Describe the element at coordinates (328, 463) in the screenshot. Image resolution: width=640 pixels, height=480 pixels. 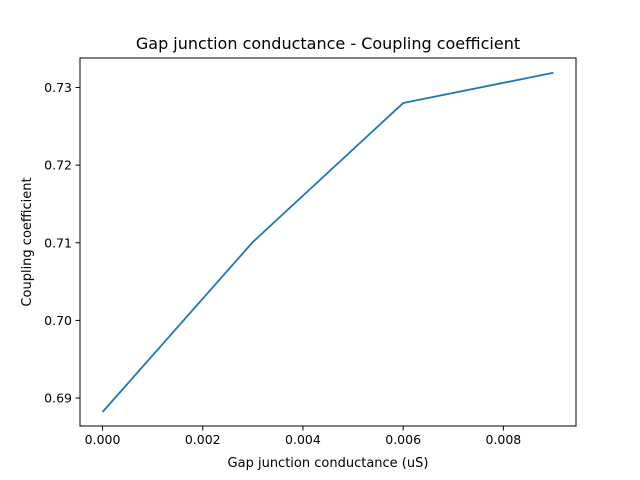
I see `x-axis-label: Gap junction conductance (uS)` at that location.